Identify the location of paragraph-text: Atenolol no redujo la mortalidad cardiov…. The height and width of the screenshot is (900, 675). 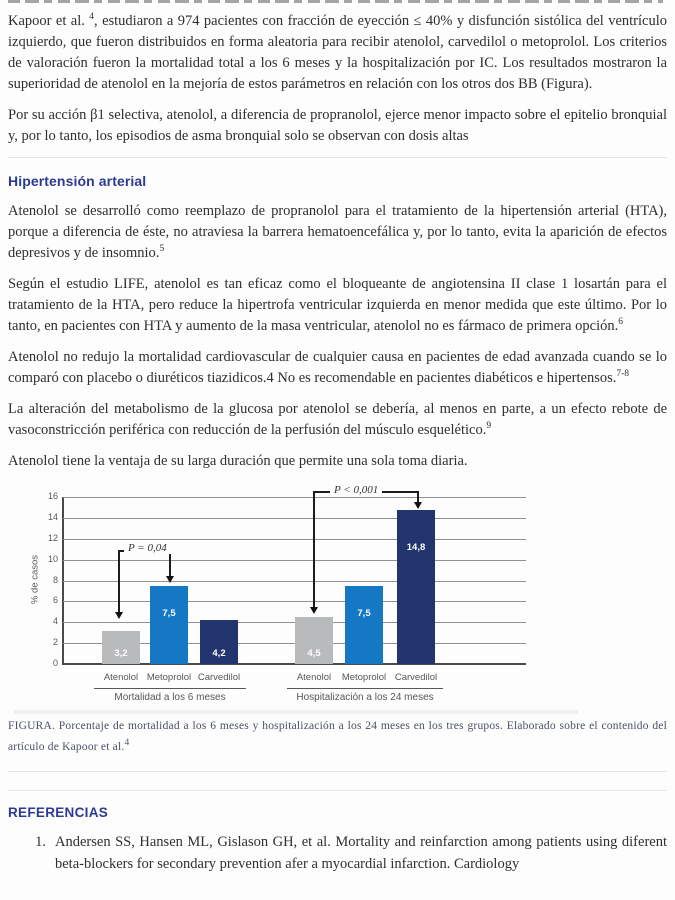
(337, 367).